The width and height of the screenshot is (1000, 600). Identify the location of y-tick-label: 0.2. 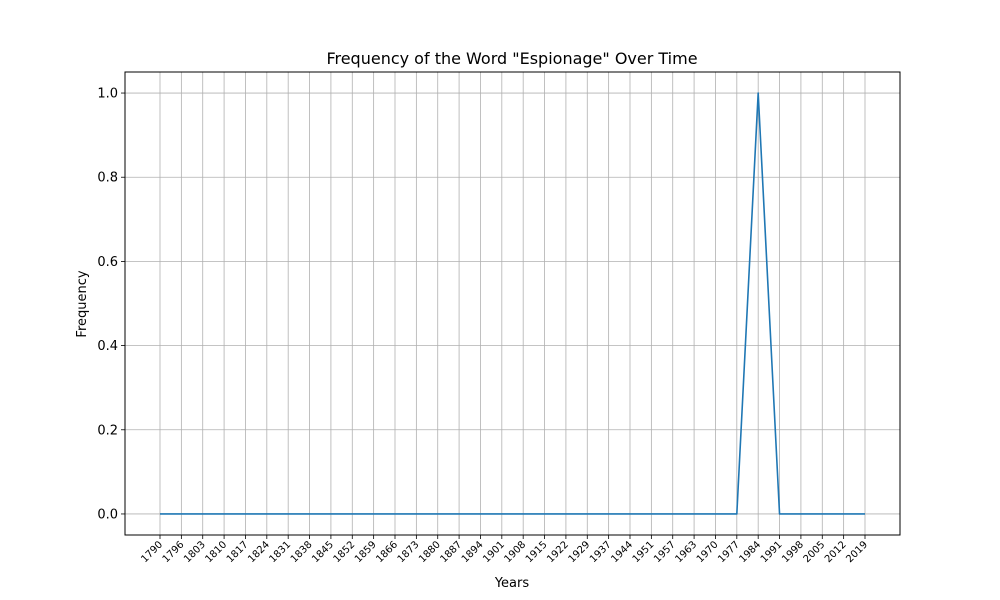
(107, 430).